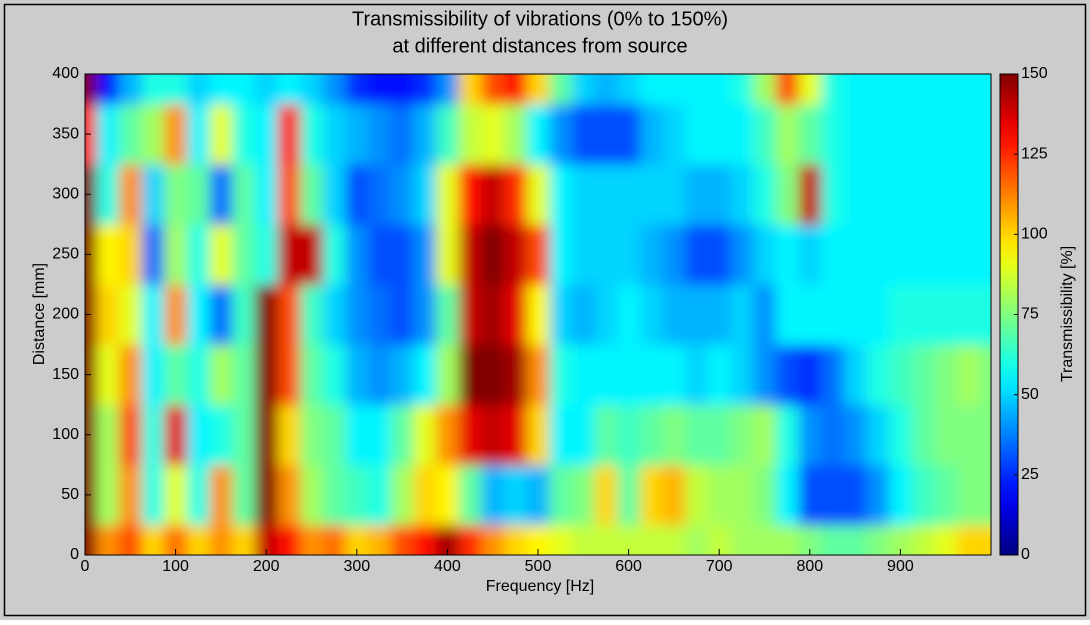  What do you see at coordinates (65, 314) in the screenshot?
I see `y-tick-label: 200` at bounding box center [65, 314].